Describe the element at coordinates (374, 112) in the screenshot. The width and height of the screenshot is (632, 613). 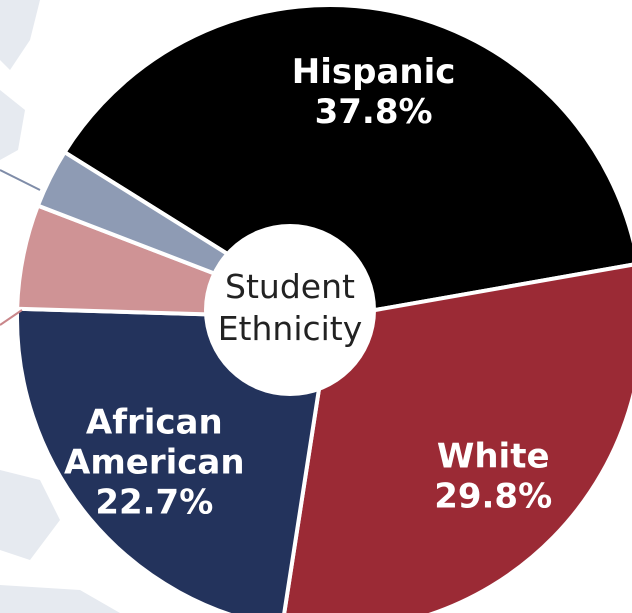
I see `slice-label-0-line-1: 37.8%` at that location.